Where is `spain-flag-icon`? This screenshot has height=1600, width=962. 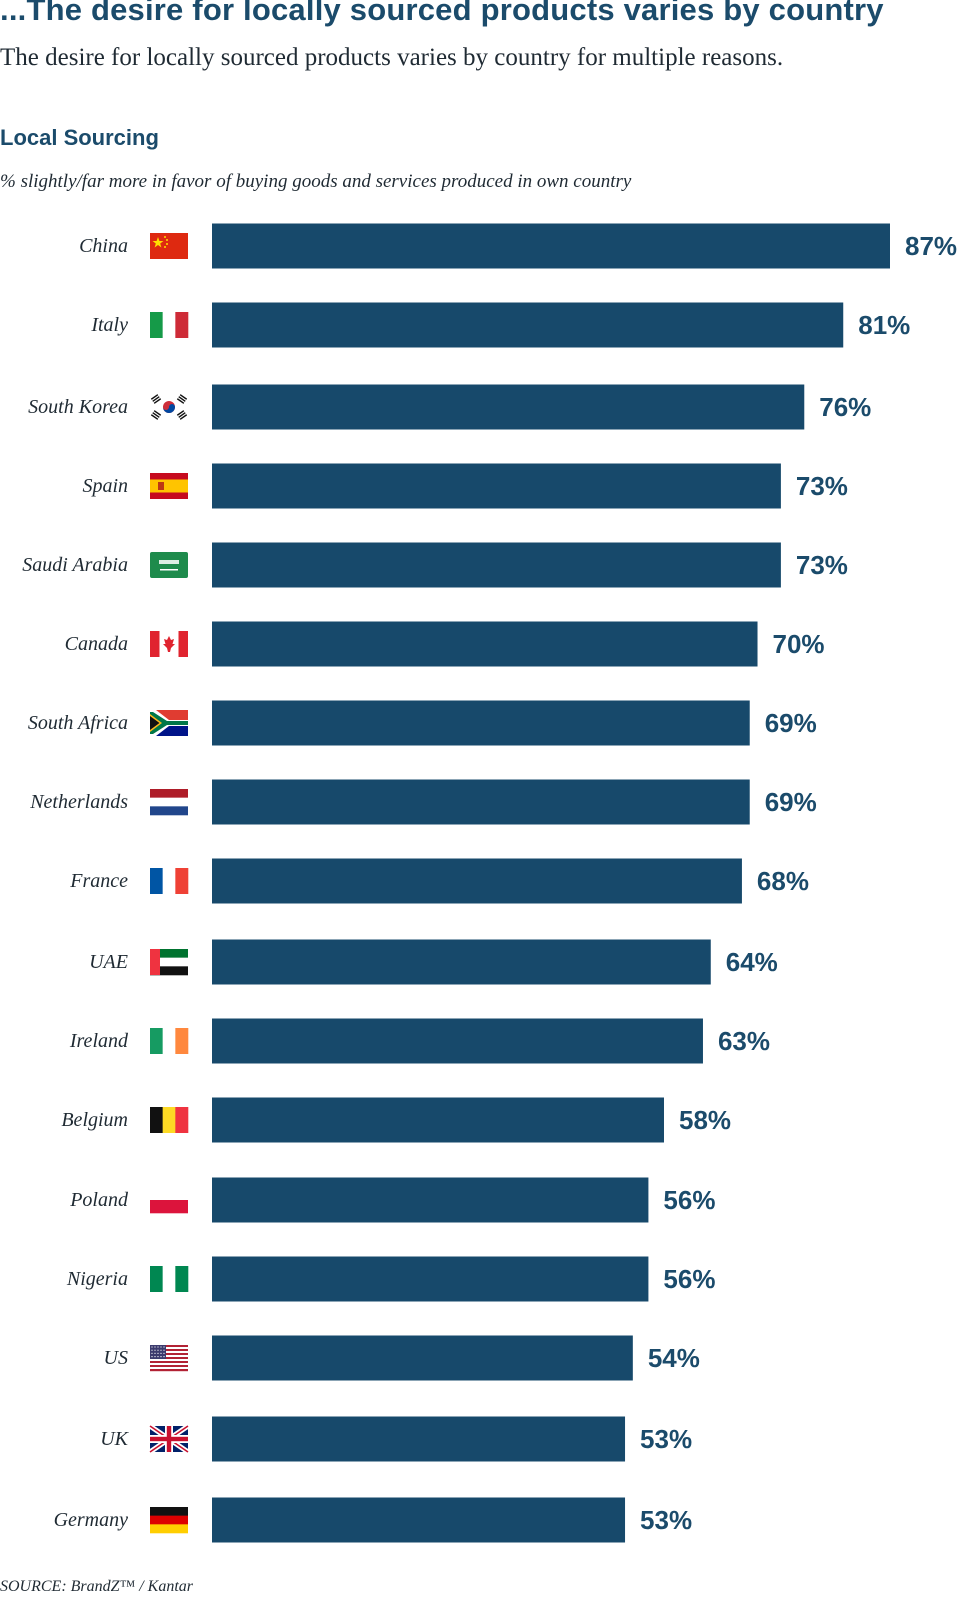 spain-flag-icon is located at coordinates (169, 486).